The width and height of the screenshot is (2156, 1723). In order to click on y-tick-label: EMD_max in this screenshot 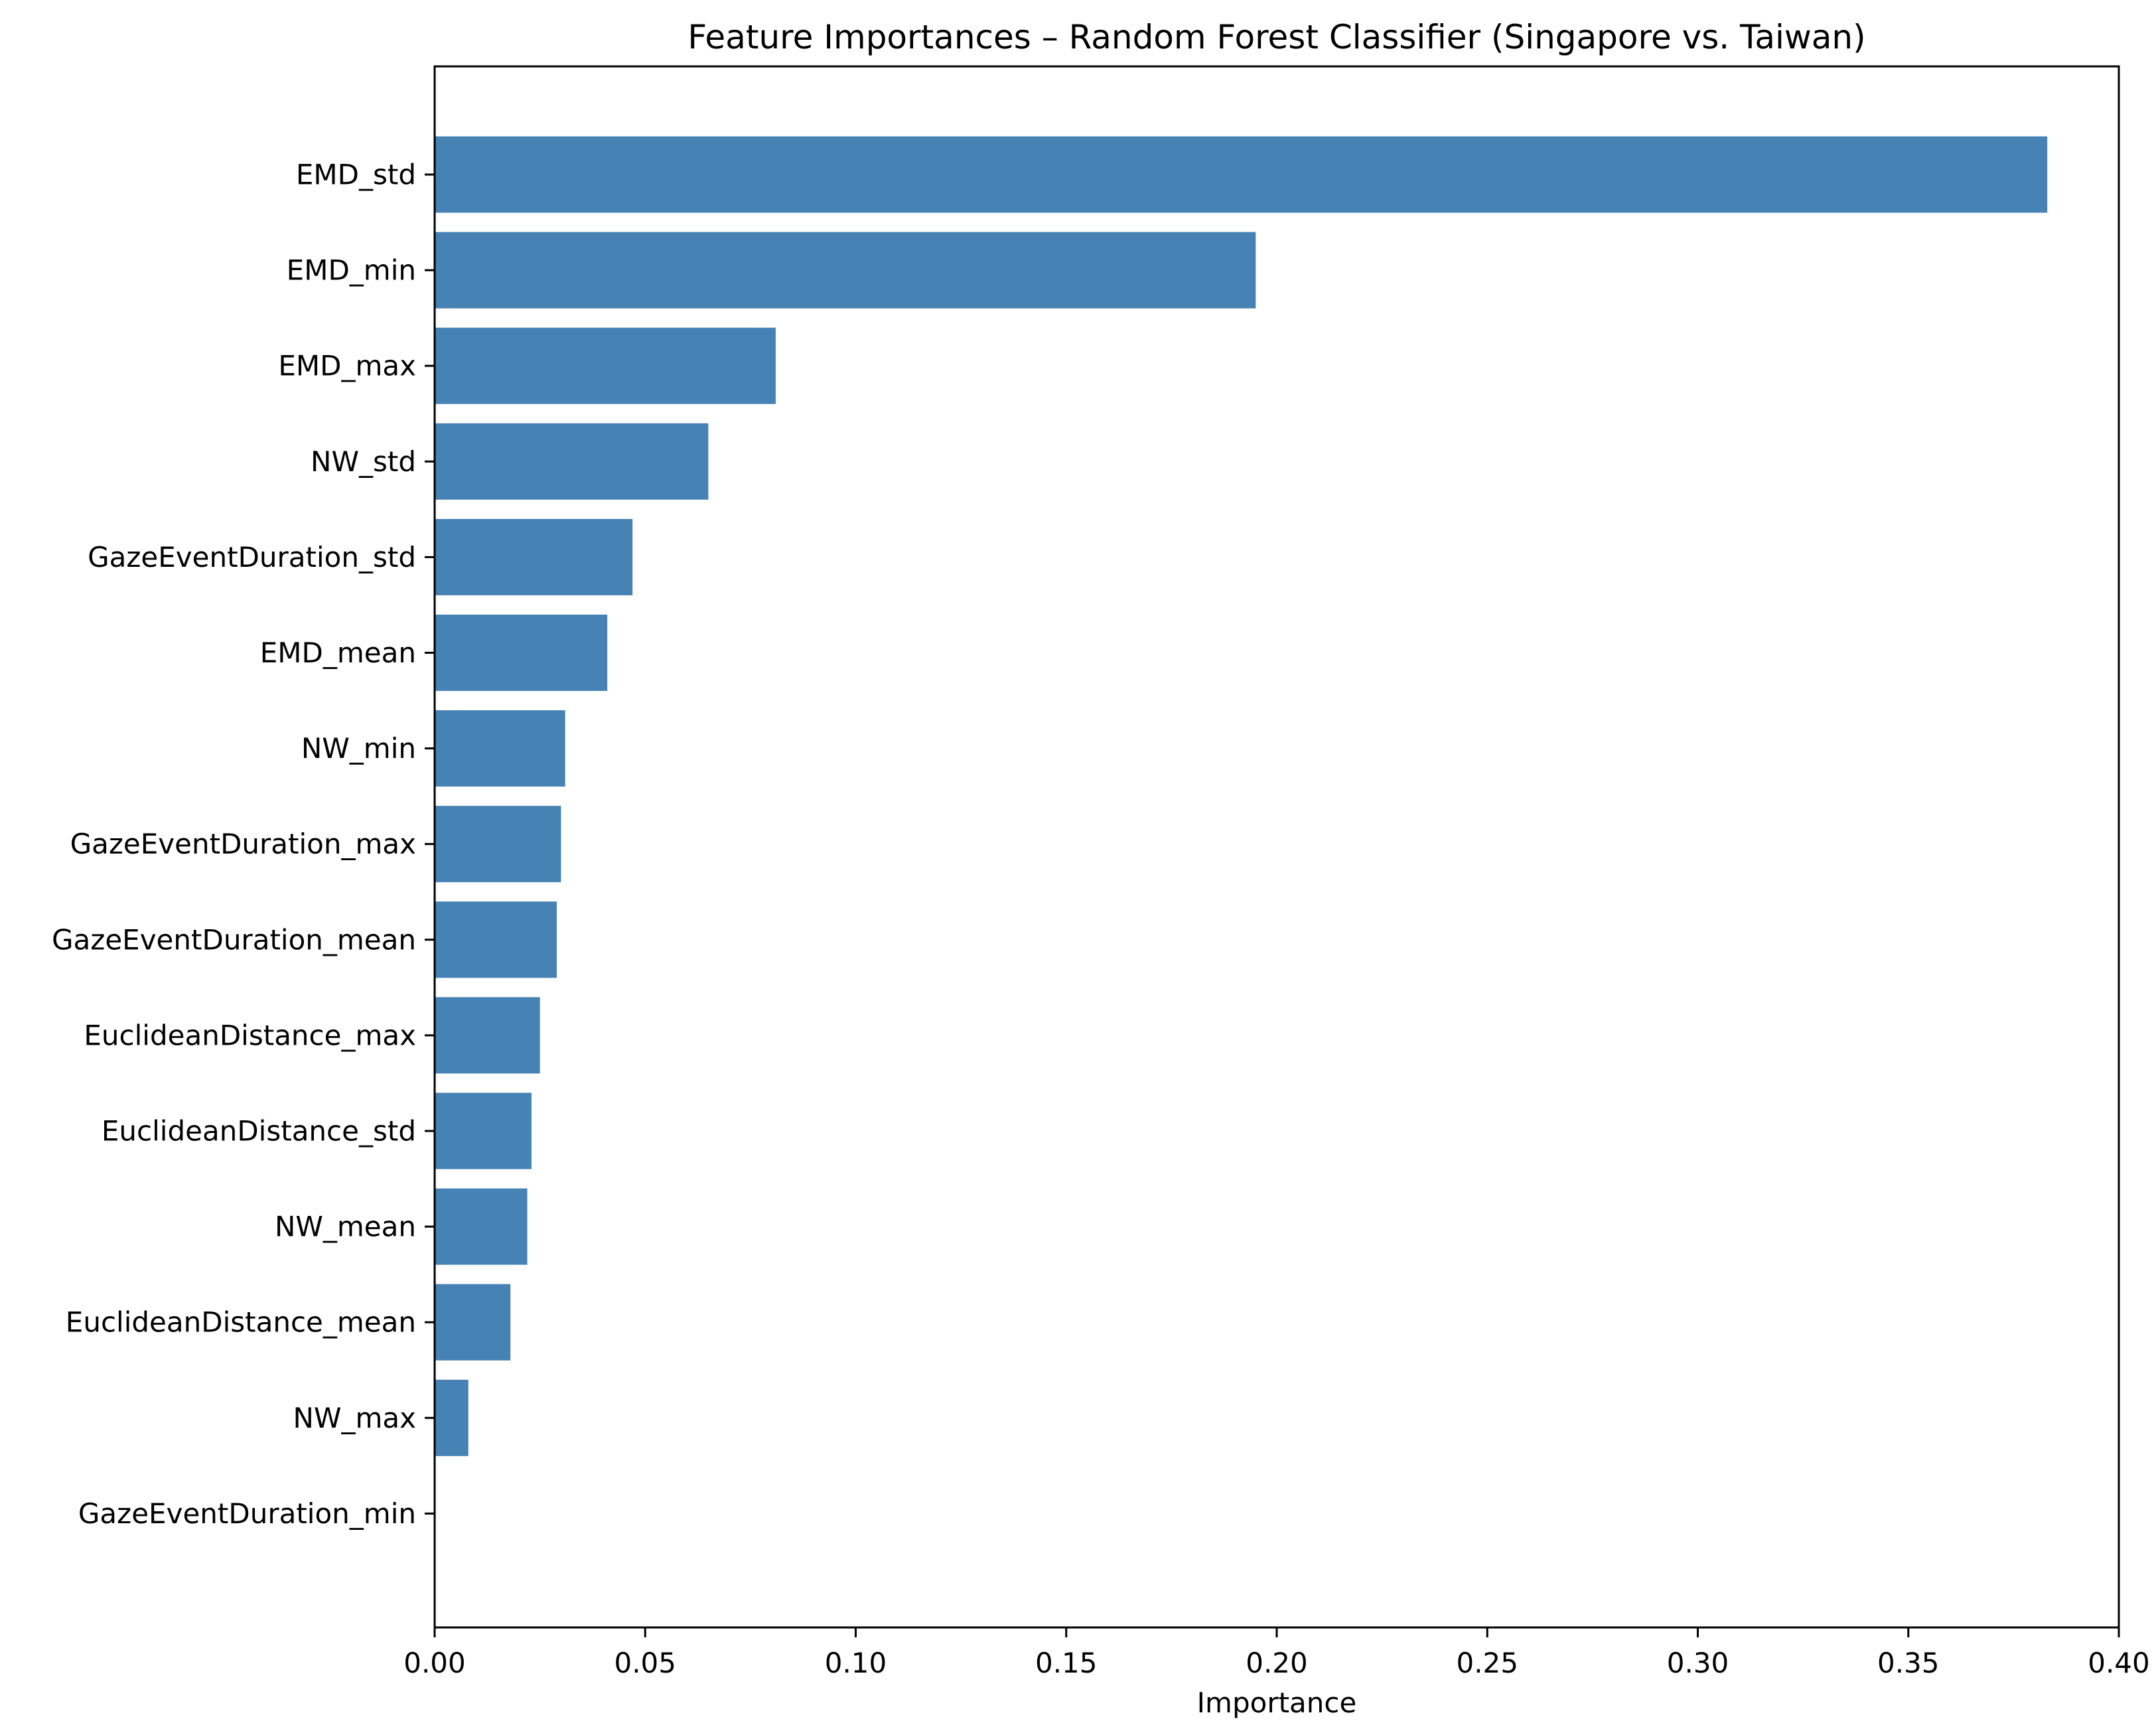, I will do `click(347, 366)`.